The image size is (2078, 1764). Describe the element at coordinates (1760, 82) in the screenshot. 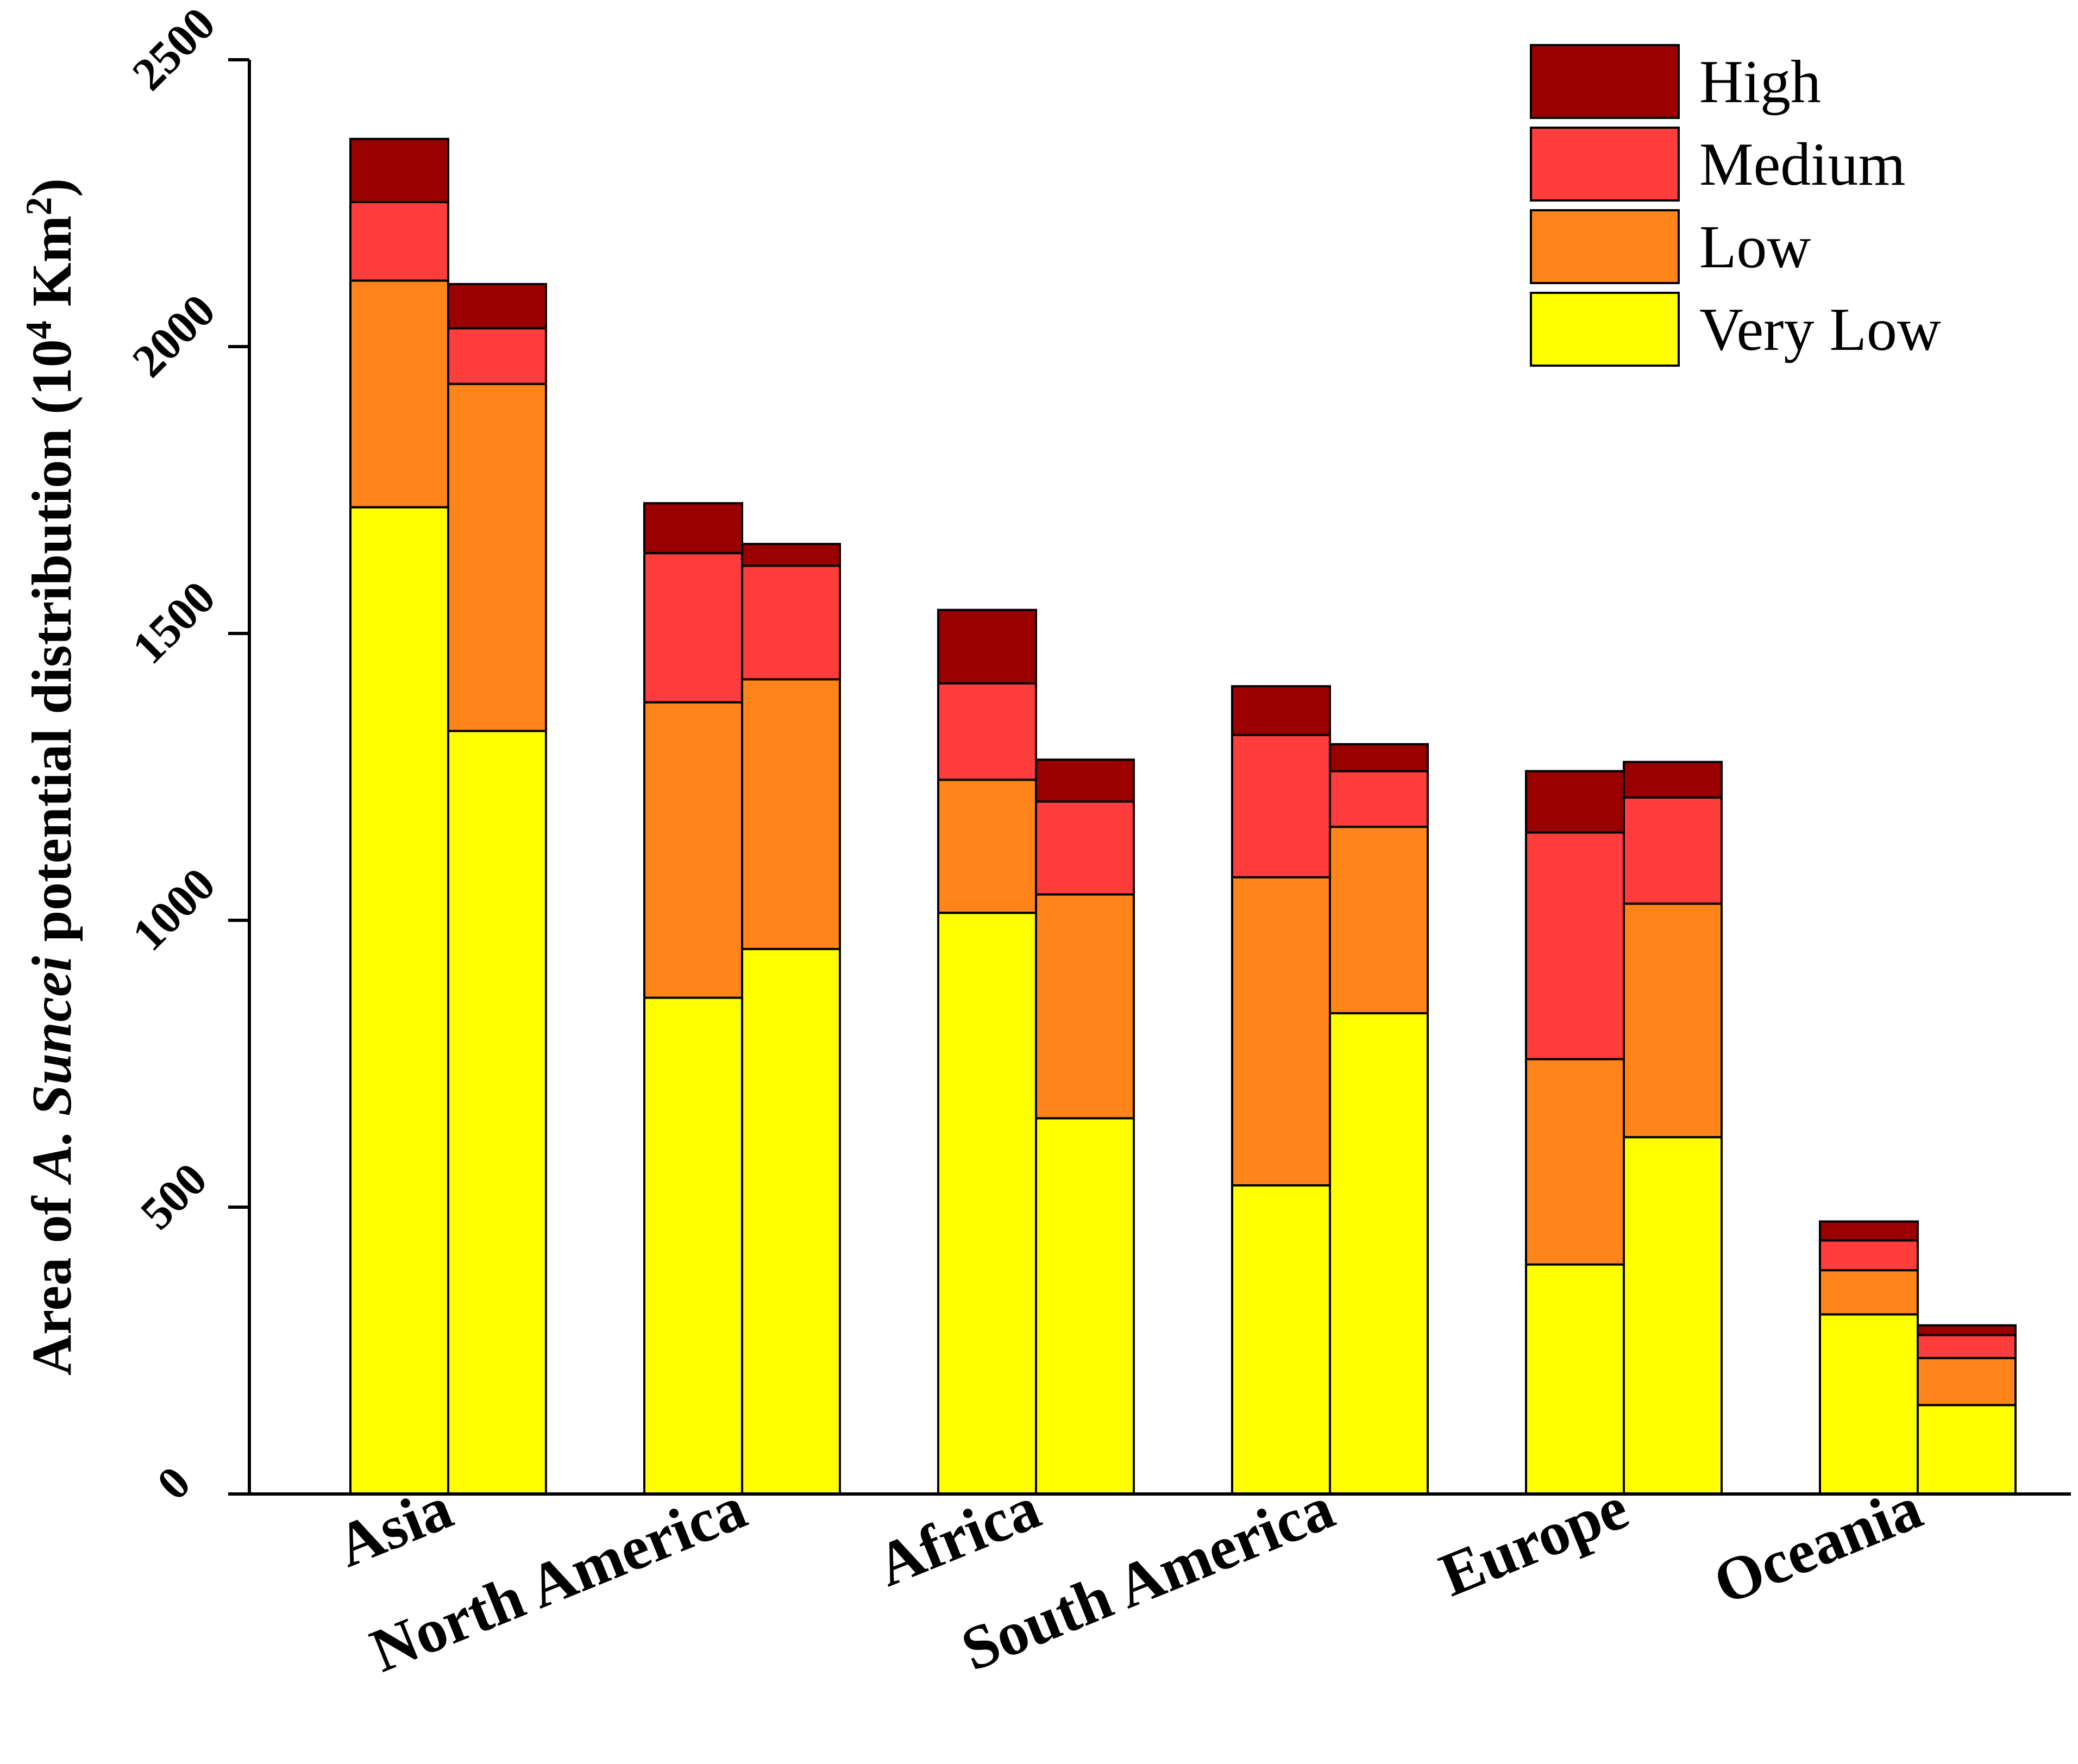

I see `legend-label-high: High` at that location.